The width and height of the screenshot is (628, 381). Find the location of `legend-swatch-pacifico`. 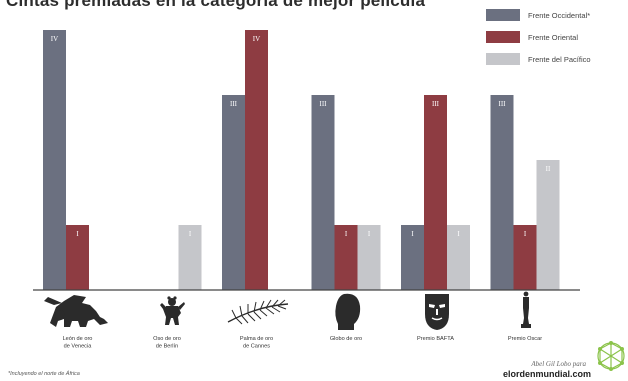

legend-swatch-pacifico is located at coordinates (503, 59).